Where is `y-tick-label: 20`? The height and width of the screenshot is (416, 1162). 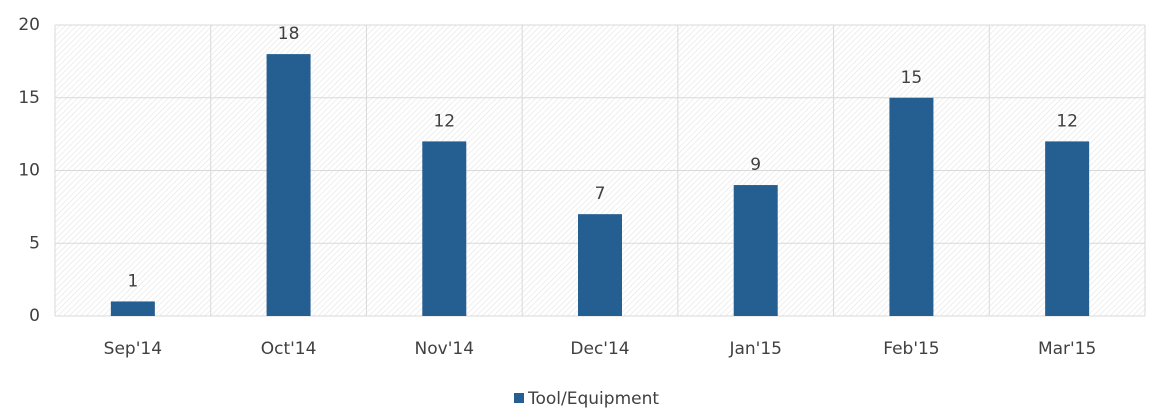 y-tick-label: 20 is located at coordinates (29, 25).